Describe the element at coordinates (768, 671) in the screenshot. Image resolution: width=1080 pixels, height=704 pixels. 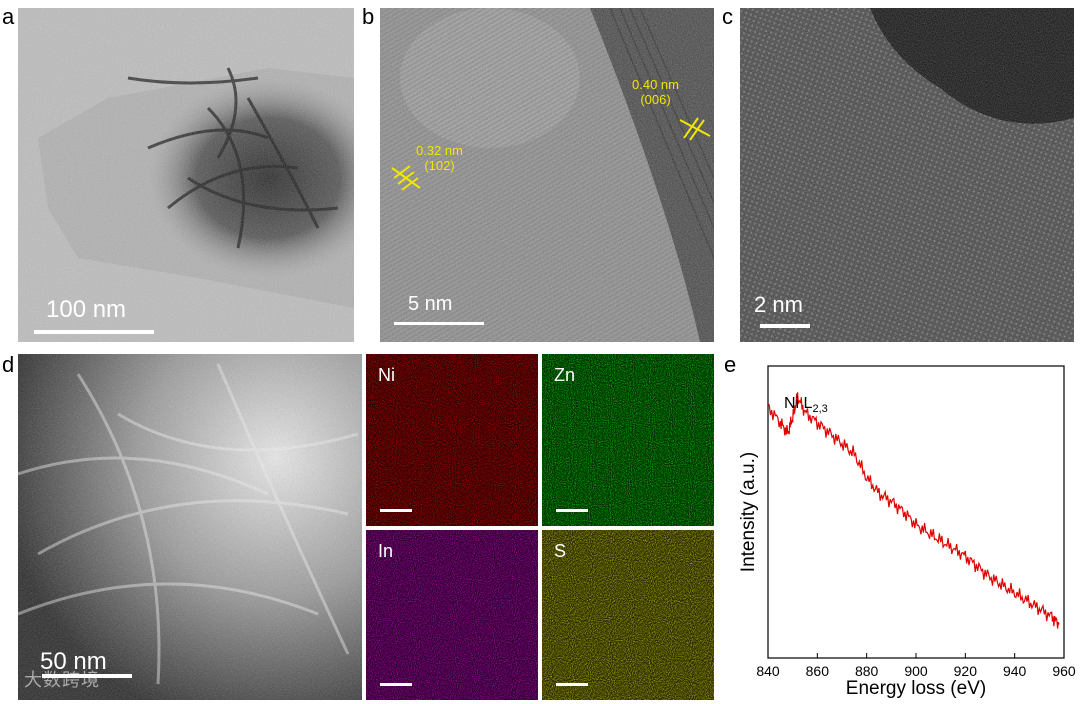
I see `x-tick-label: 840` at that location.